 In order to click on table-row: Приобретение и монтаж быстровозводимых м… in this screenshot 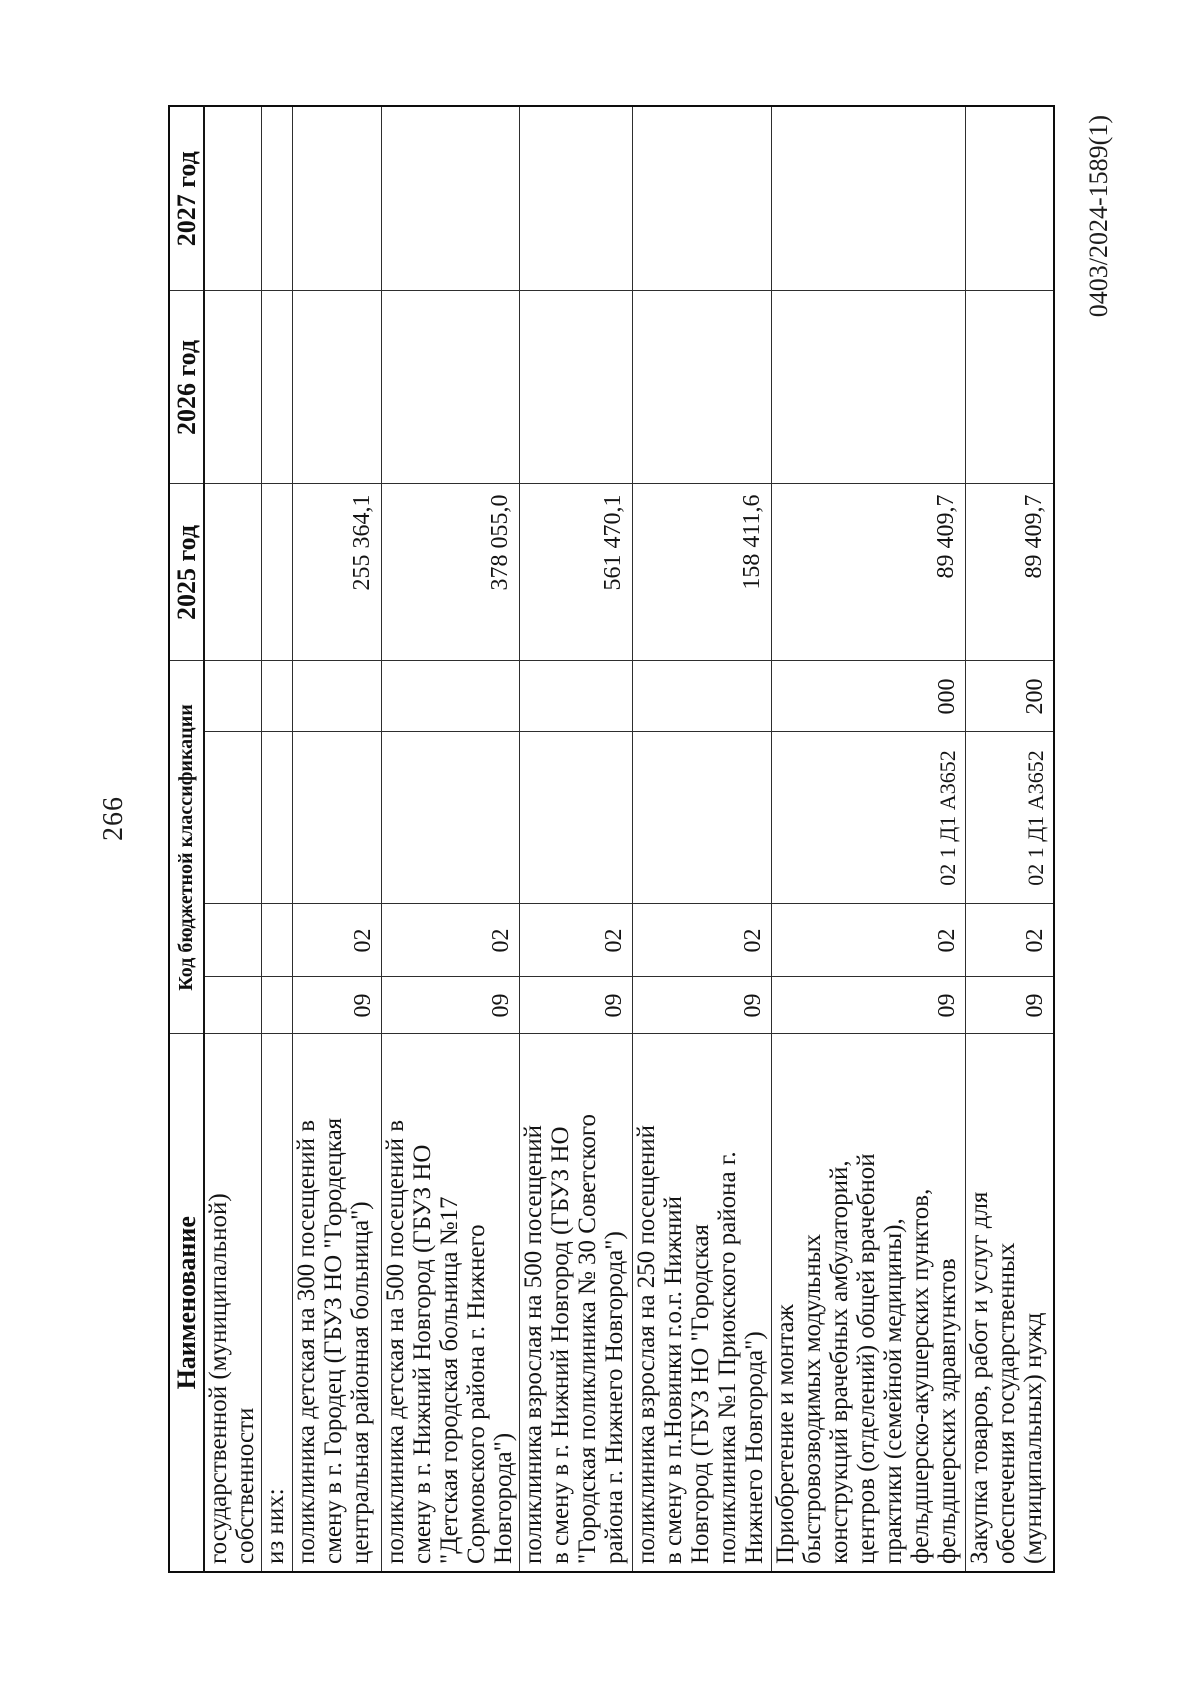, I will do `click(868, 838)`.